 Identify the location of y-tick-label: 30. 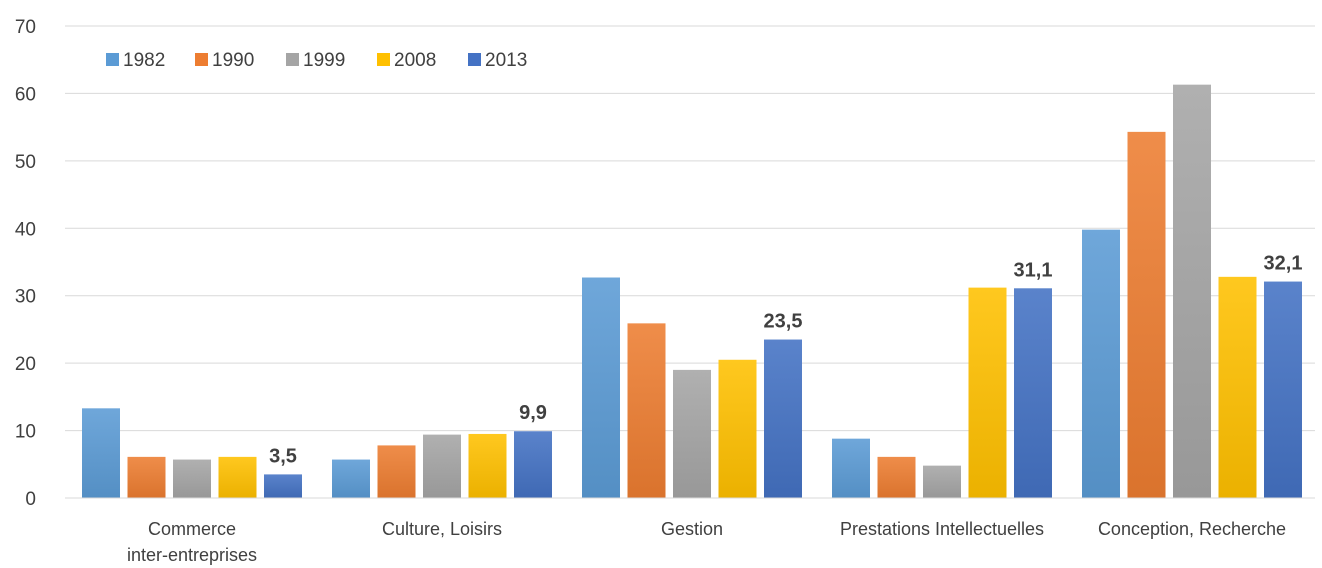
(25, 297).